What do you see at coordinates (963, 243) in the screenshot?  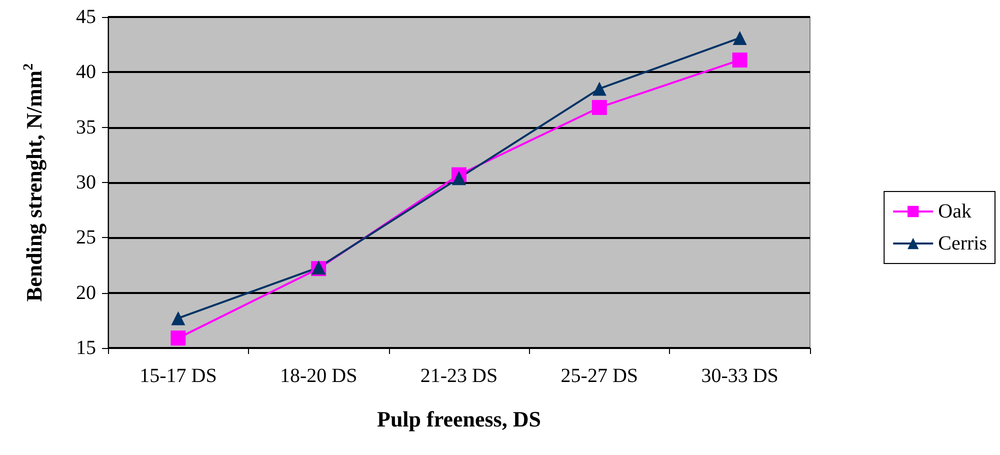 I see `legend-label: Cerris` at bounding box center [963, 243].